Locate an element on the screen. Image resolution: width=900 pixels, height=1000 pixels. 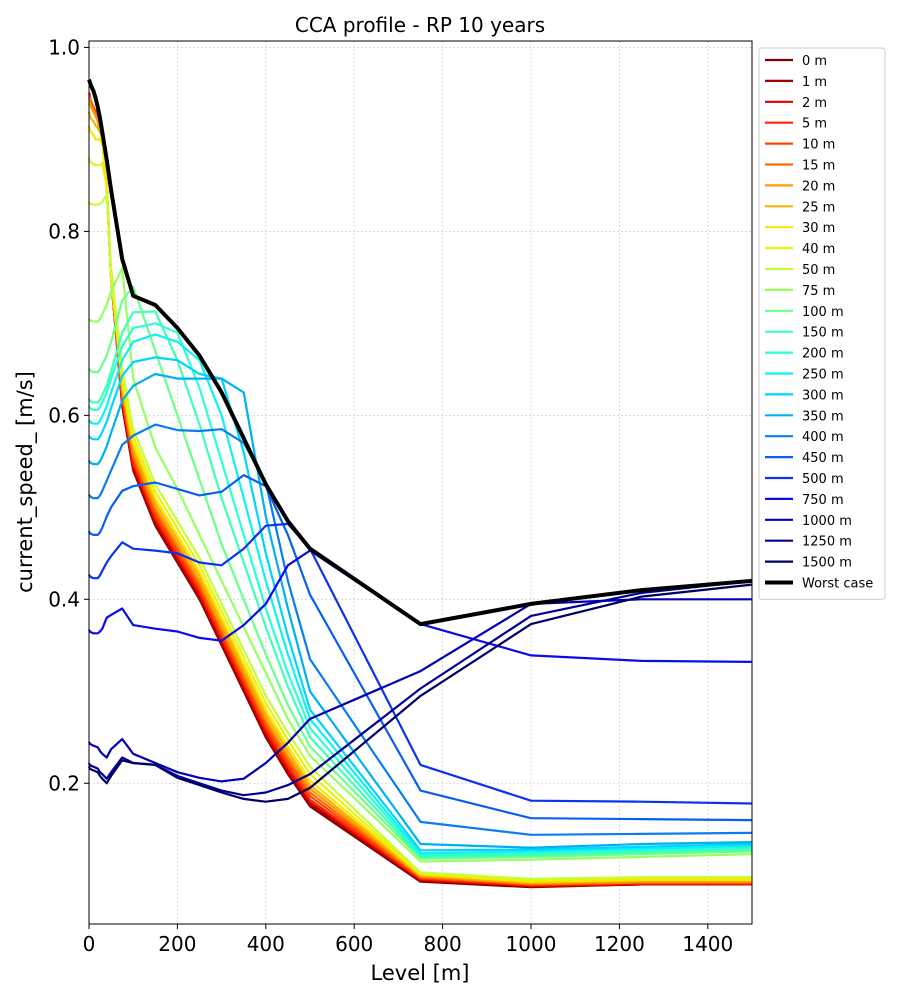
x-tick-label: 0 is located at coordinates (89, 944).